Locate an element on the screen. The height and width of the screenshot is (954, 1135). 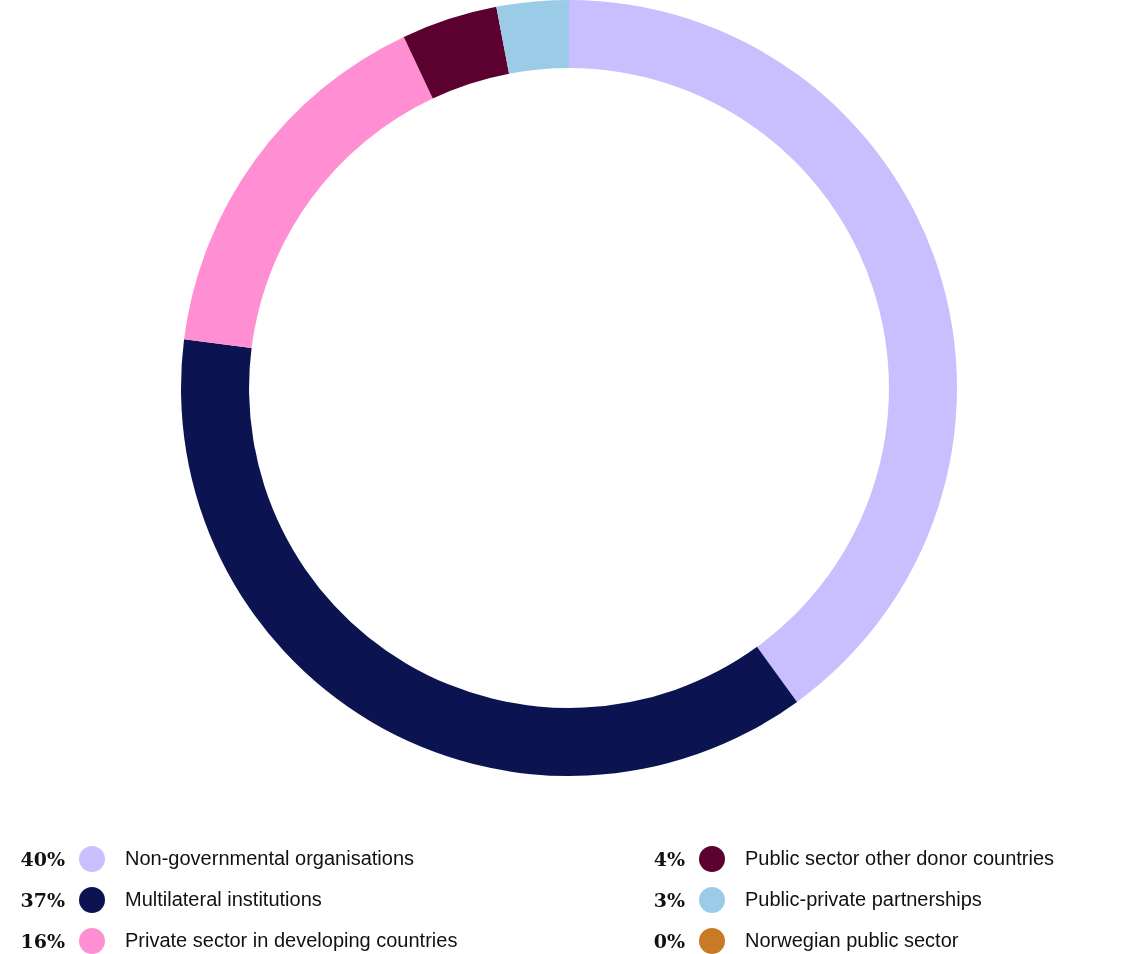
data-label: 4% is located at coordinates (668, 858).